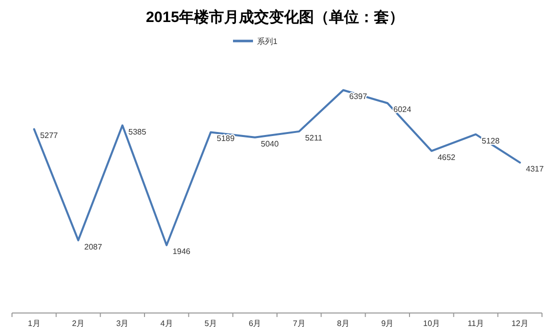 The width and height of the screenshot is (550, 327). What do you see at coordinates (267, 41) in the screenshot?
I see `legend-label: 系列1` at bounding box center [267, 41].